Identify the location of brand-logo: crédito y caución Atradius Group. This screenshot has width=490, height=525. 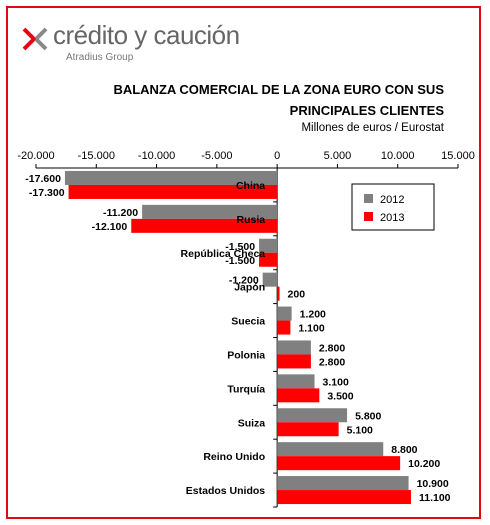
(142, 44).